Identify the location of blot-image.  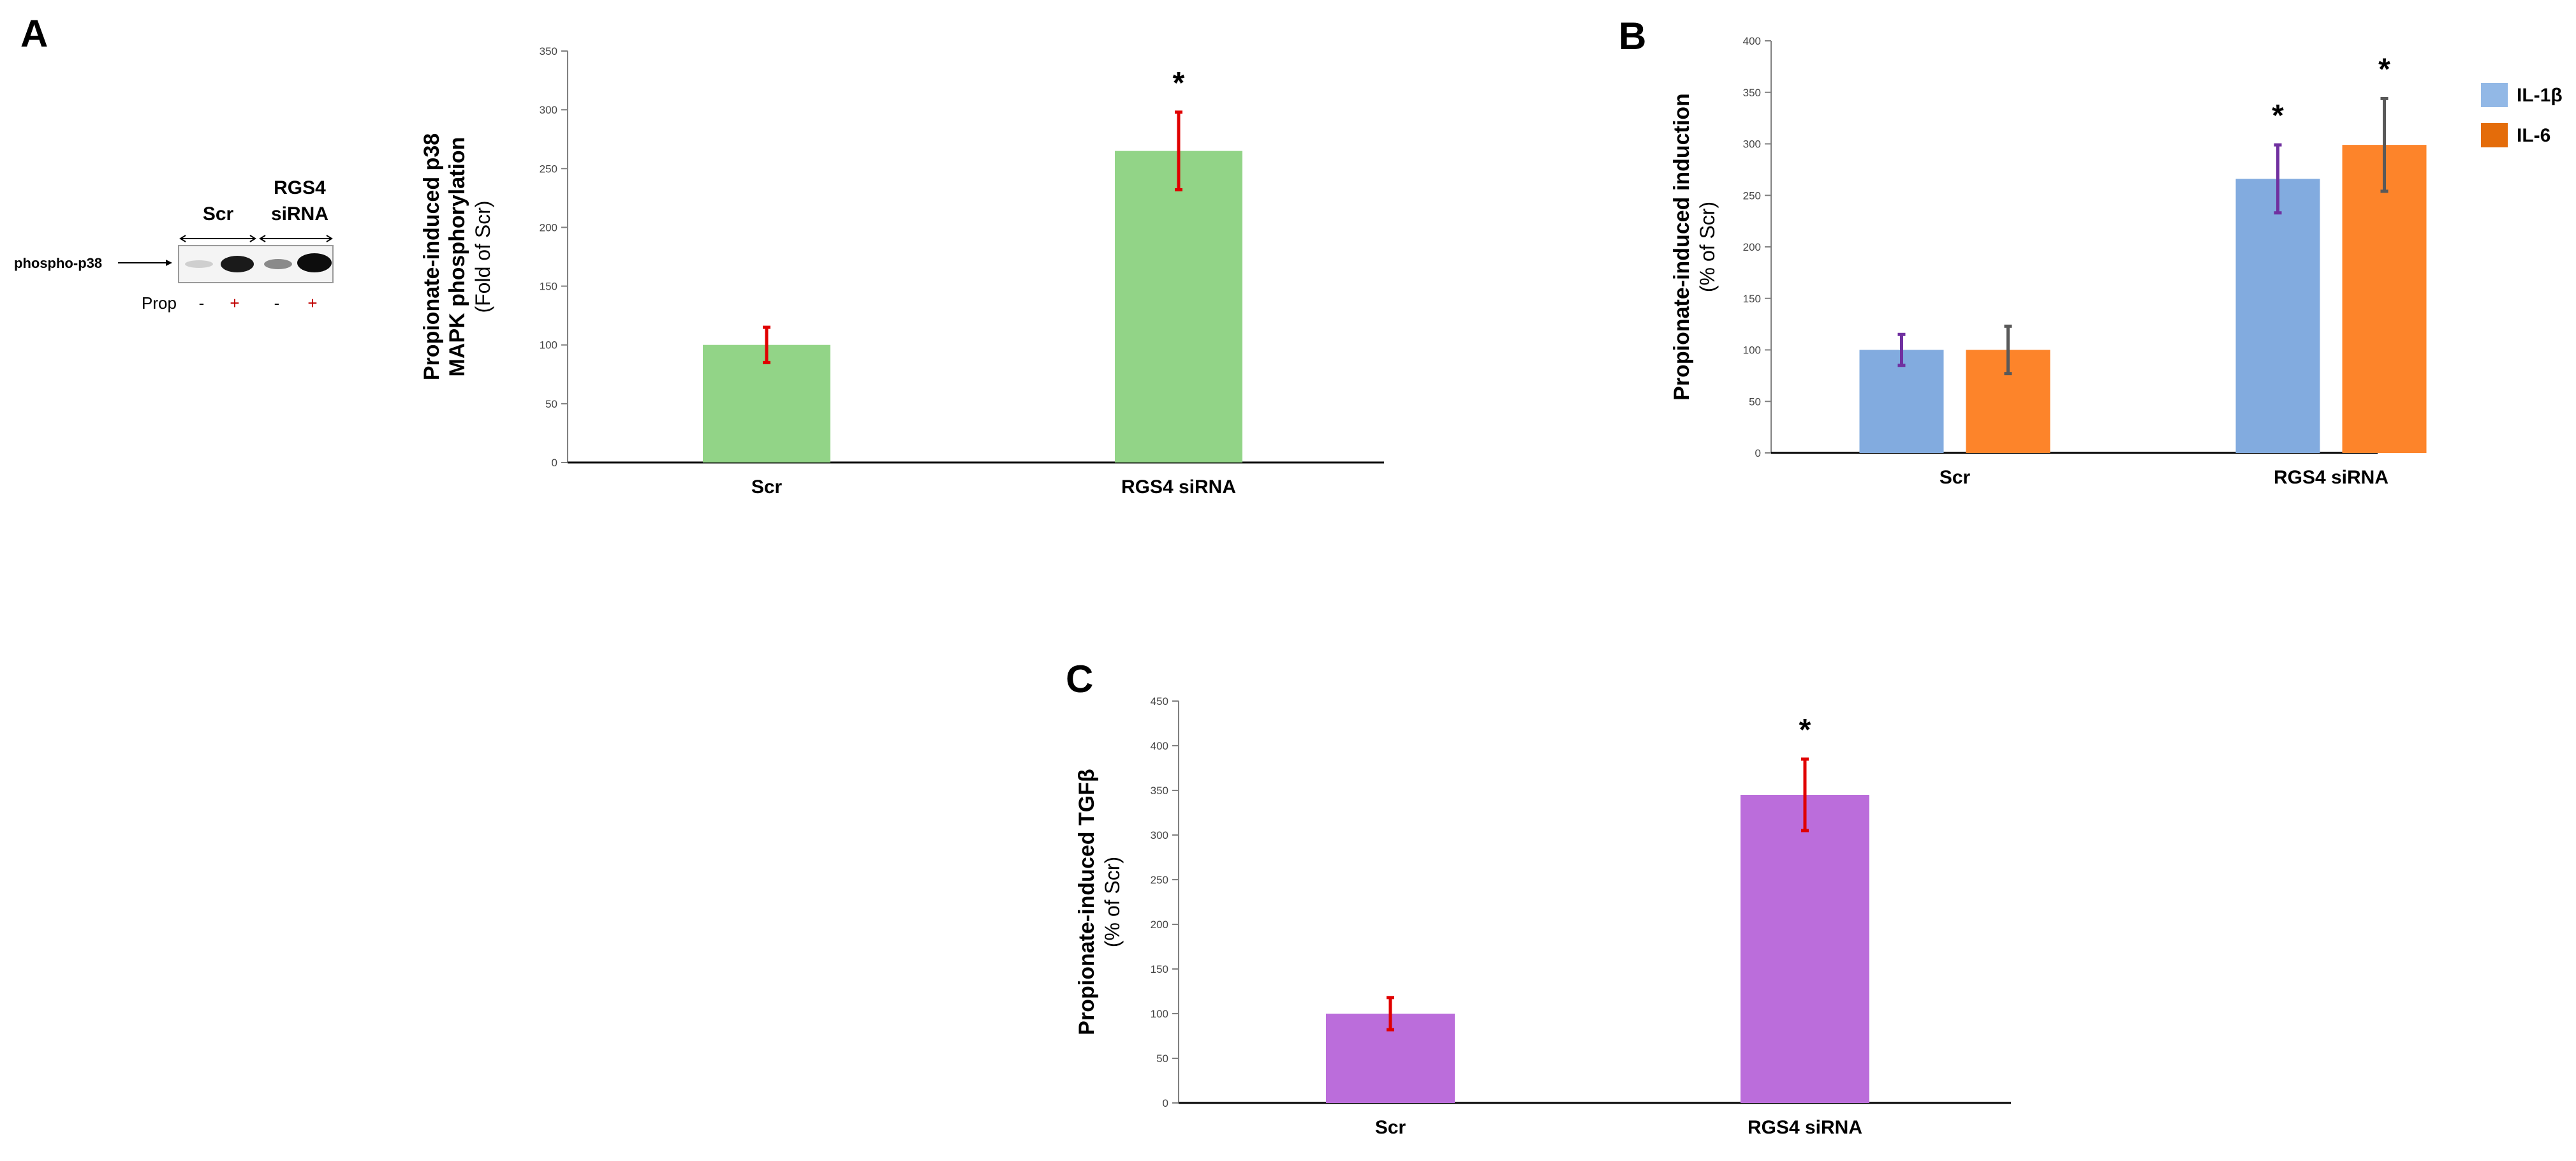
(256, 264).